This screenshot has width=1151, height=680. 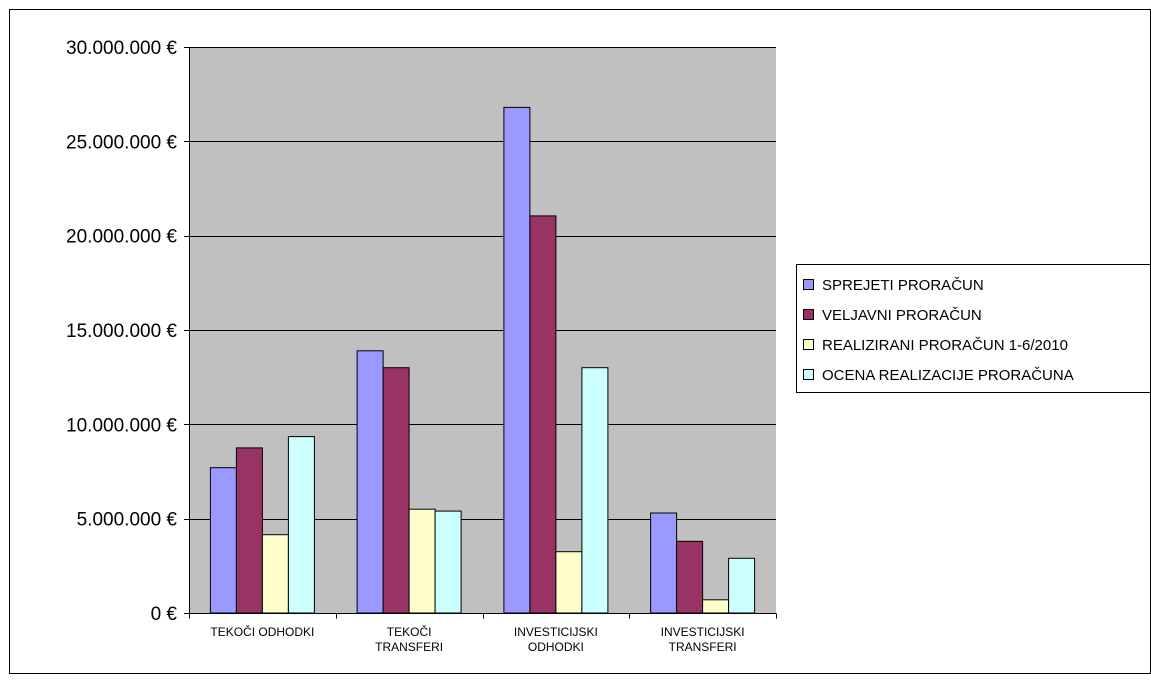 I want to click on bar-series4-cat1, so click(x=301, y=525).